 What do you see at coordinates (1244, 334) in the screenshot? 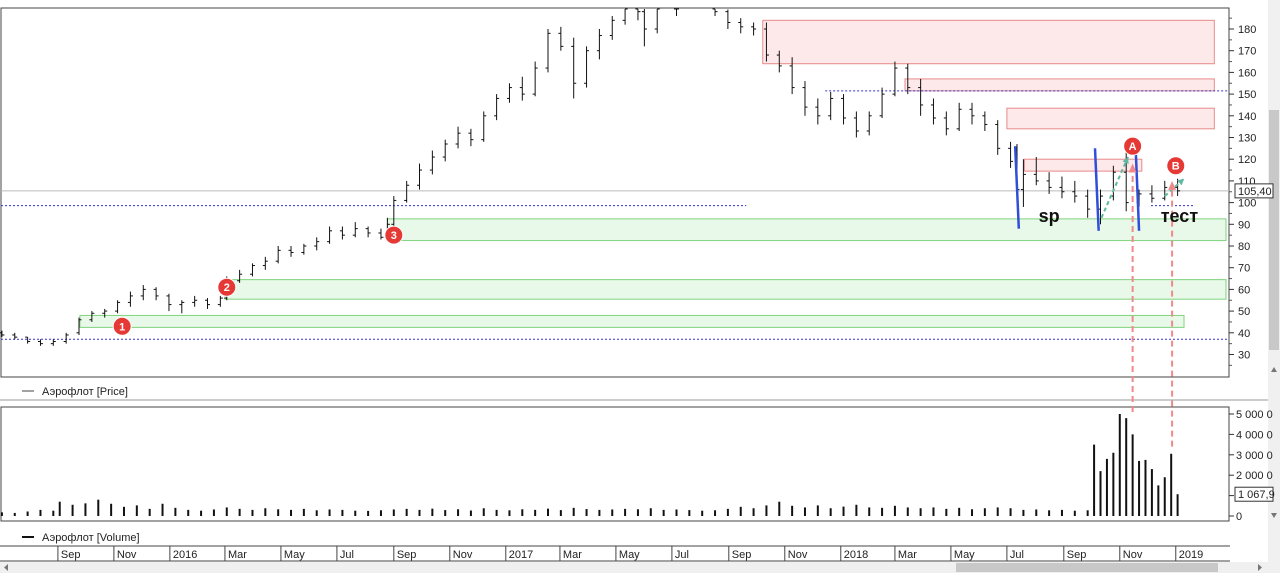
I see `price-axis-label: 40` at bounding box center [1244, 334].